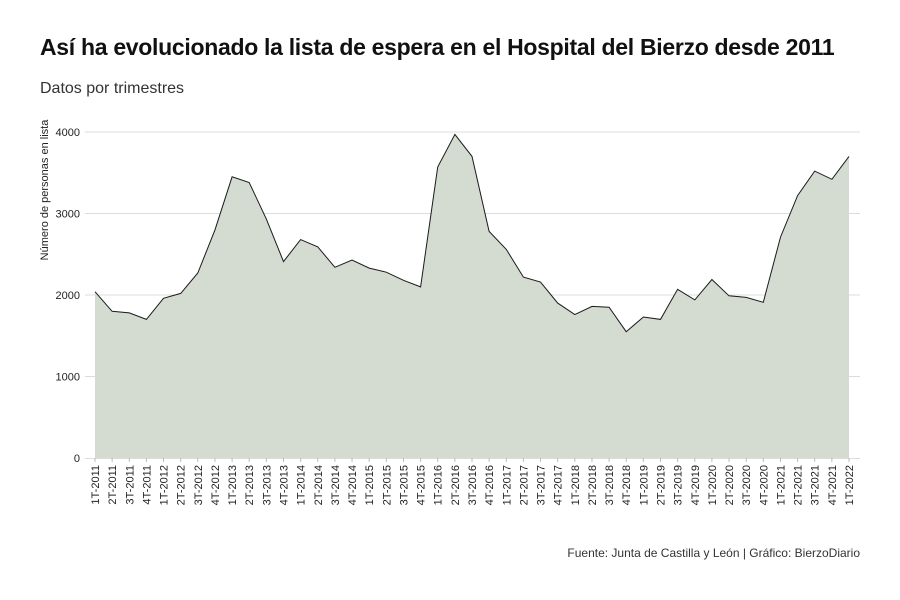 This screenshot has height=600, width=900. Describe the element at coordinates (439, 485) in the screenshot. I see `x-tick-label: 1T-2016` at that location.